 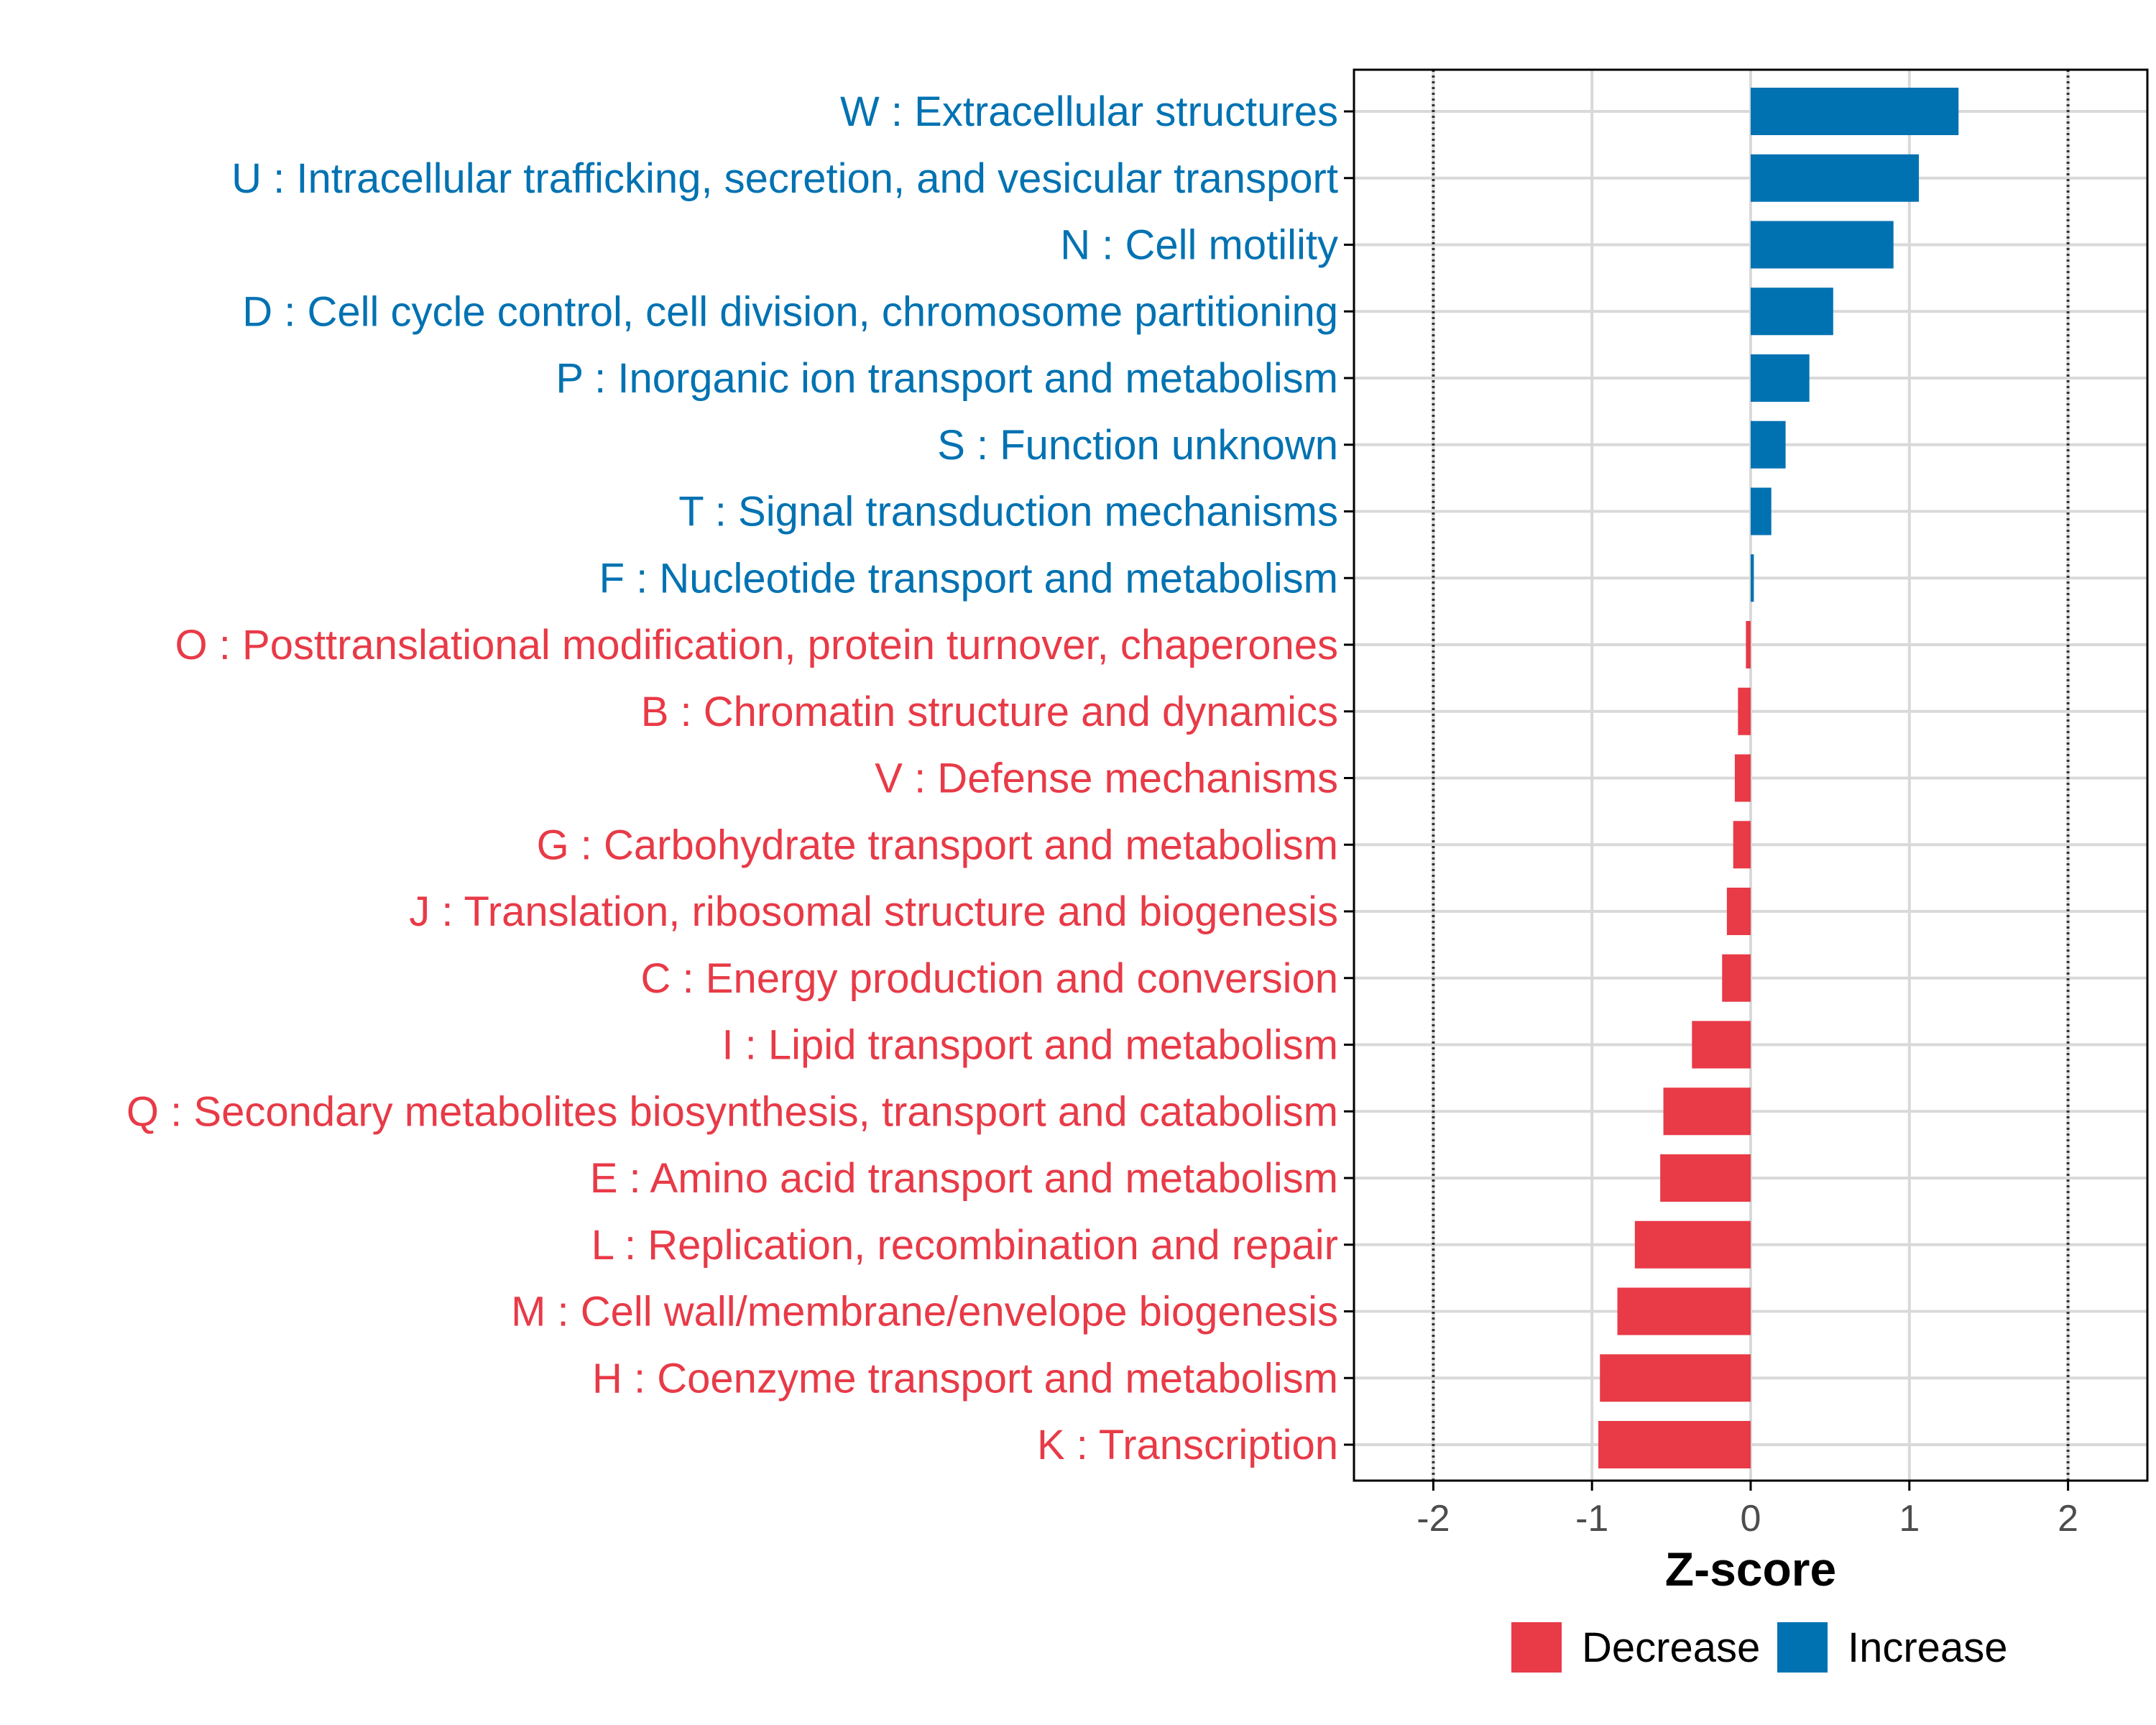 What do you see at coordinates (2068, 1519) in the screenshot?
I see `x-tick-label: 2` at bounding box center [2068, 1519].